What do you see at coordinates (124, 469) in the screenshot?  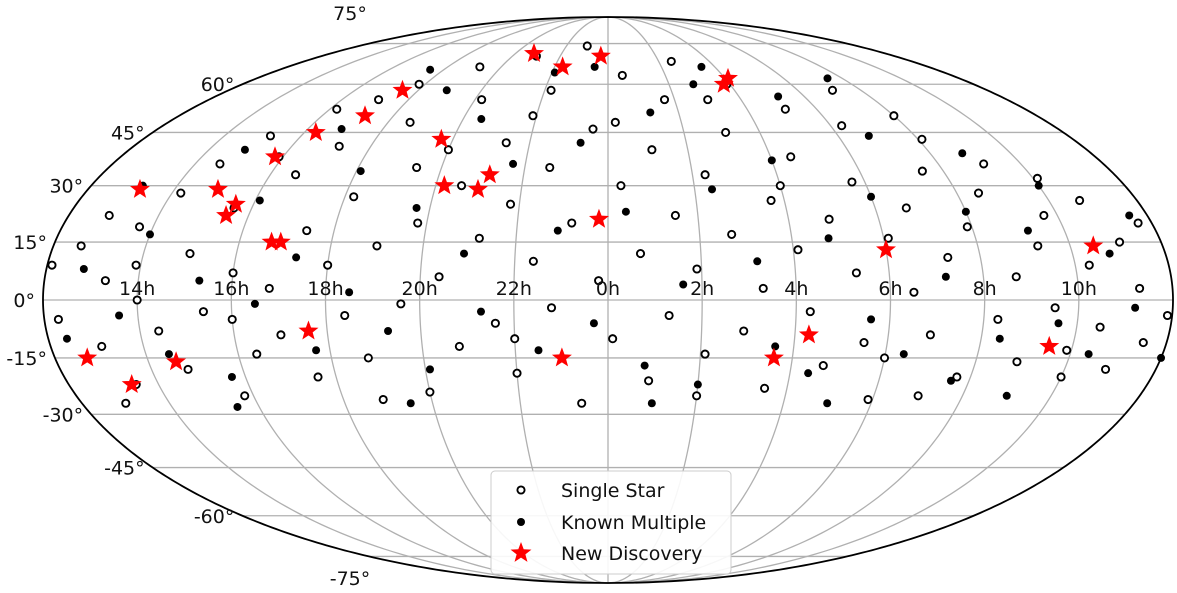 I see `dec-tick-label: -45°` at bounding box center [124, 469].